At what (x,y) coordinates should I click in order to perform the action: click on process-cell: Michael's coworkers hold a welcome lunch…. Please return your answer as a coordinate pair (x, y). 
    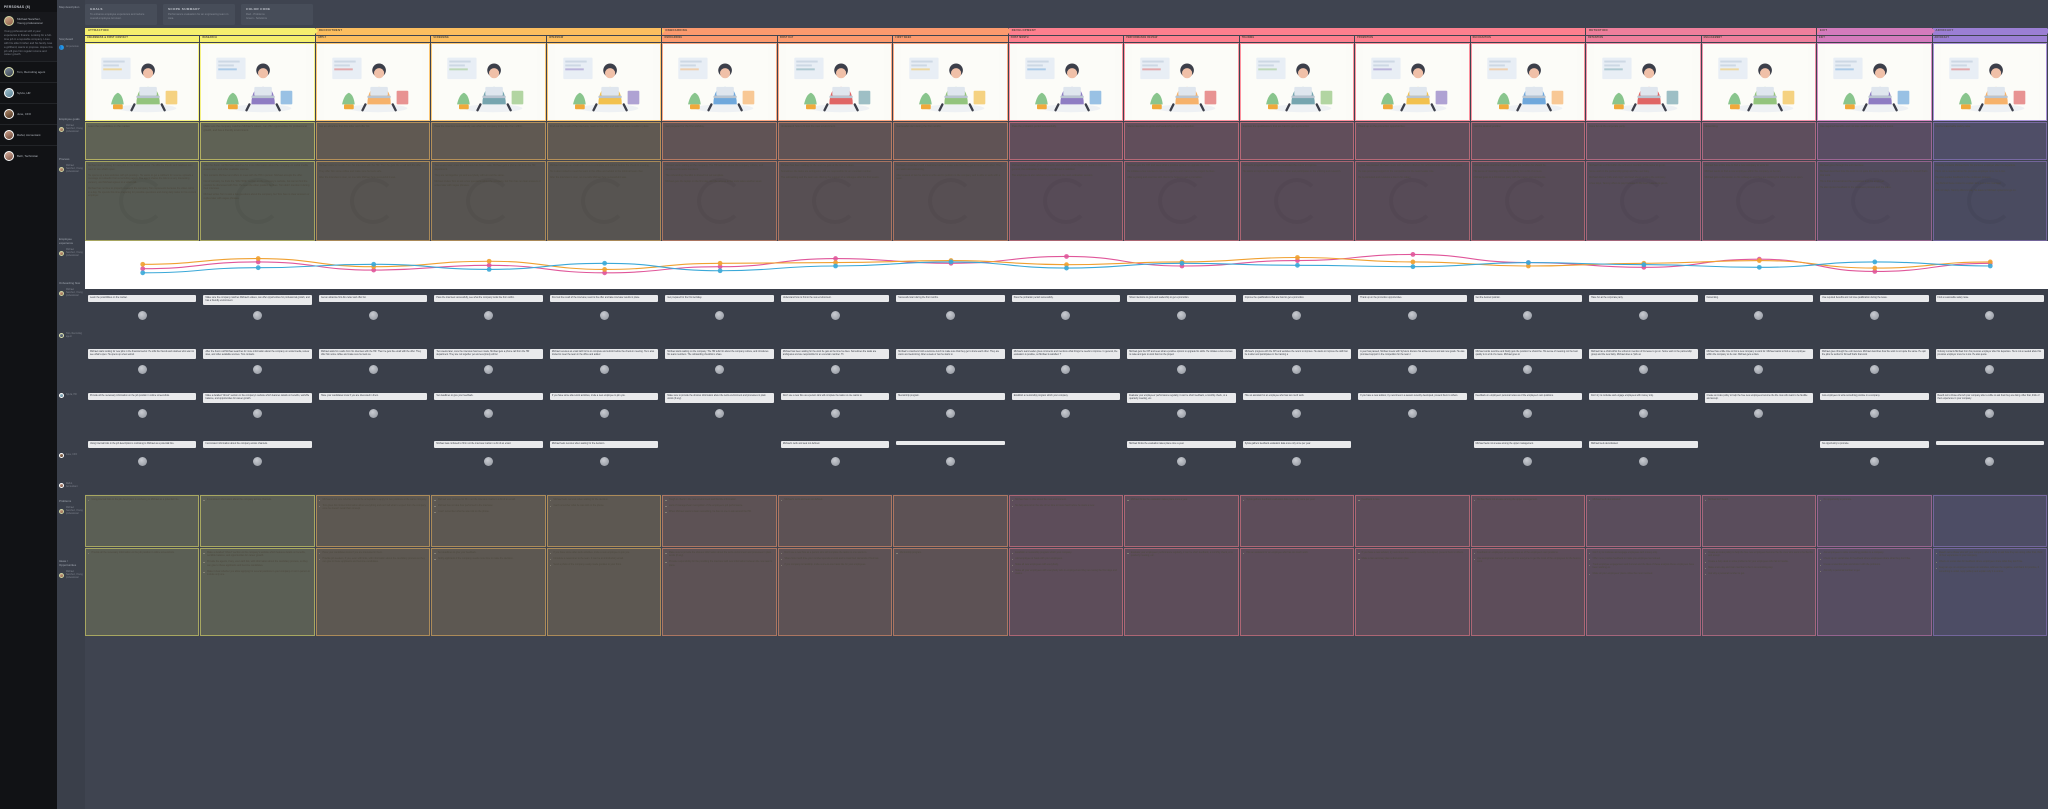
    Looking at the image, I should click on (950, 201).